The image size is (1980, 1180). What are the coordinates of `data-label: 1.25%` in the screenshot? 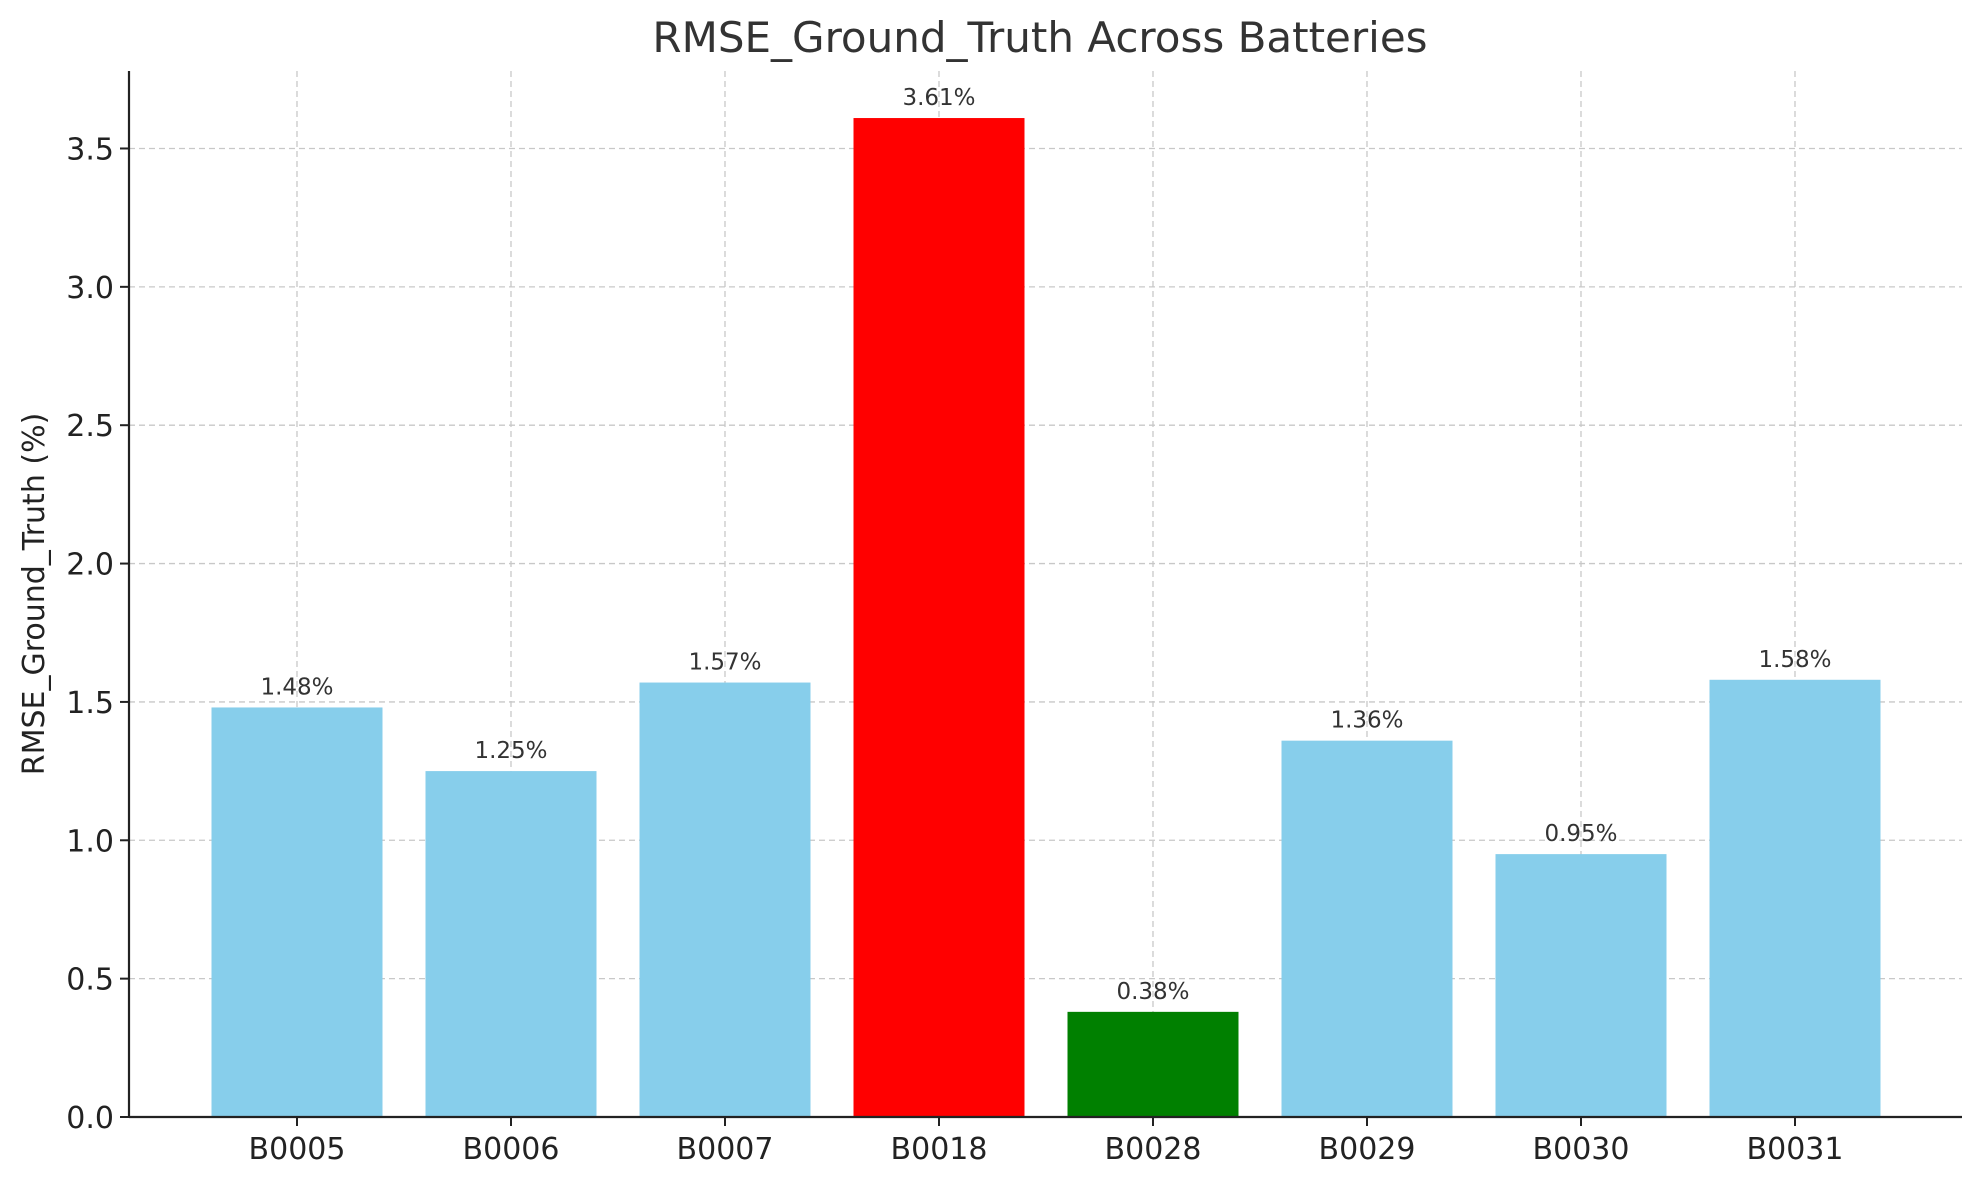 It's located at (510, 751).